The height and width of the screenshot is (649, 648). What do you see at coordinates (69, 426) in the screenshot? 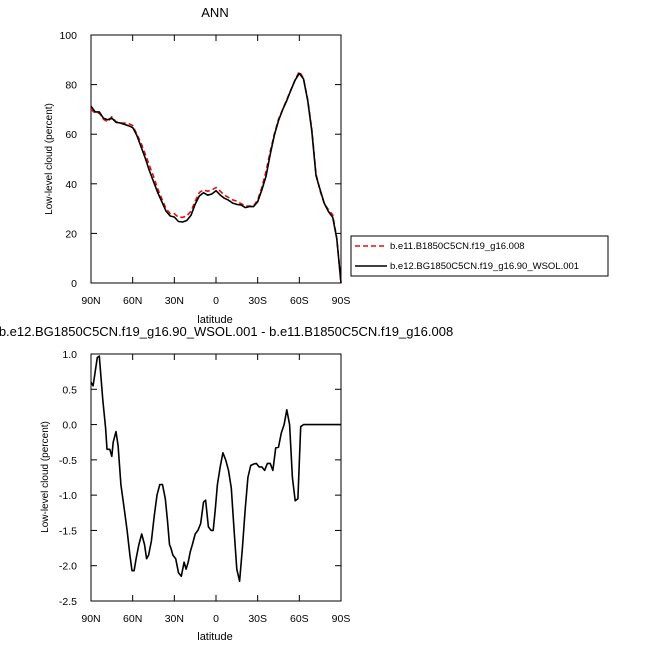
I see `bottom-chart-y-tick-label: 0.0` at bounding box center [69, 426].